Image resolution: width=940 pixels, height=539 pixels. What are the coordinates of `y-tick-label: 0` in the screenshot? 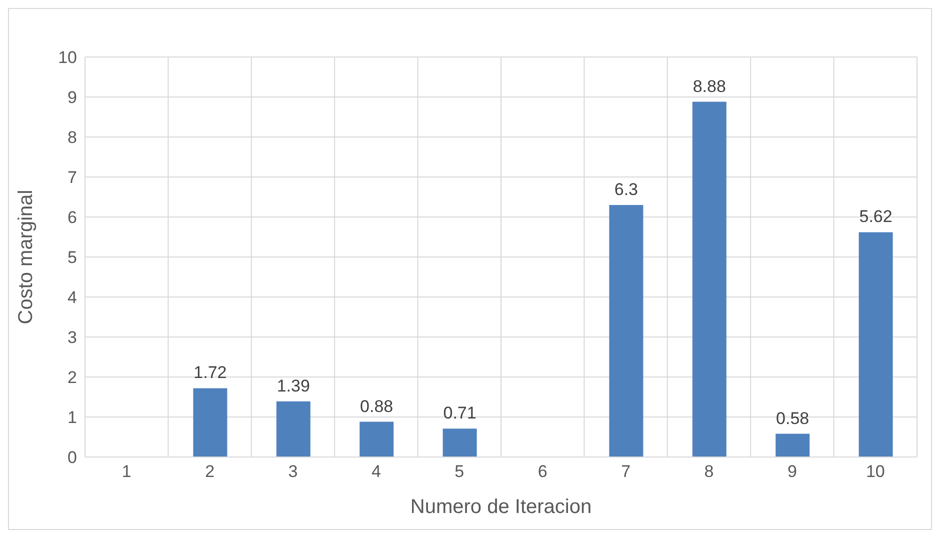 It's located at (72, 458).